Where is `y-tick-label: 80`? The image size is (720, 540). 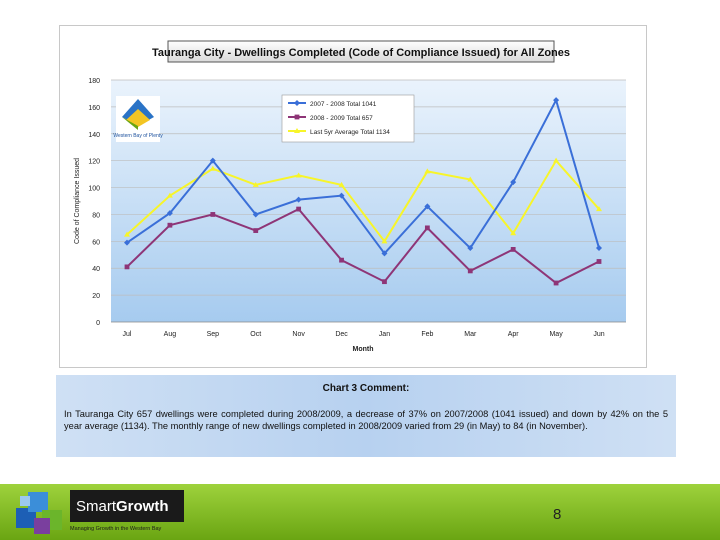
y-tick-label: 80 is located at coordinates (96, 215).